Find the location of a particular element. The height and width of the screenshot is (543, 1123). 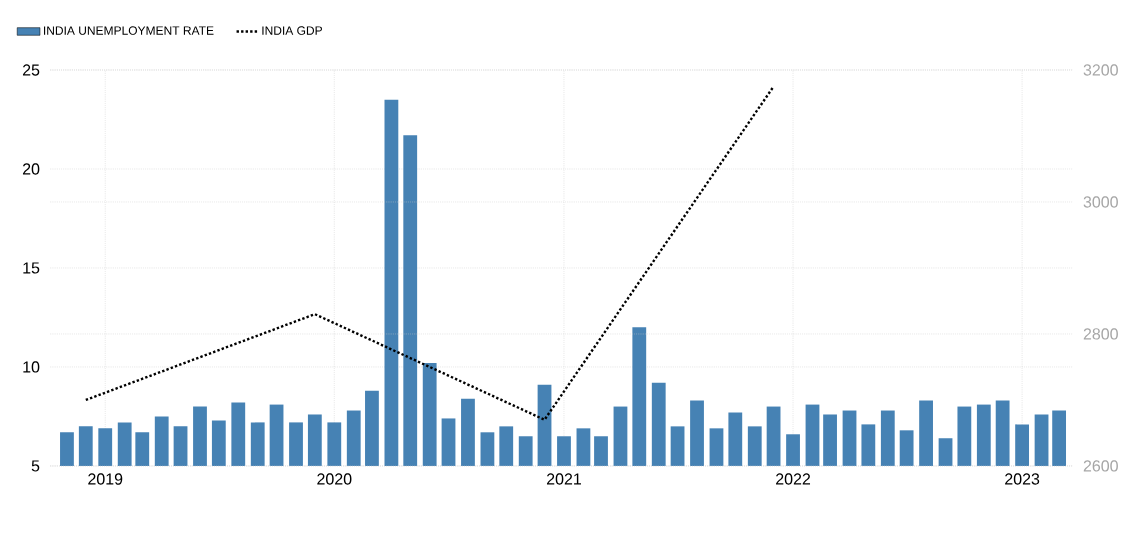

legend-label: INDIA UNEMPLOYMENT RATE is located at coordinates (129, 30).